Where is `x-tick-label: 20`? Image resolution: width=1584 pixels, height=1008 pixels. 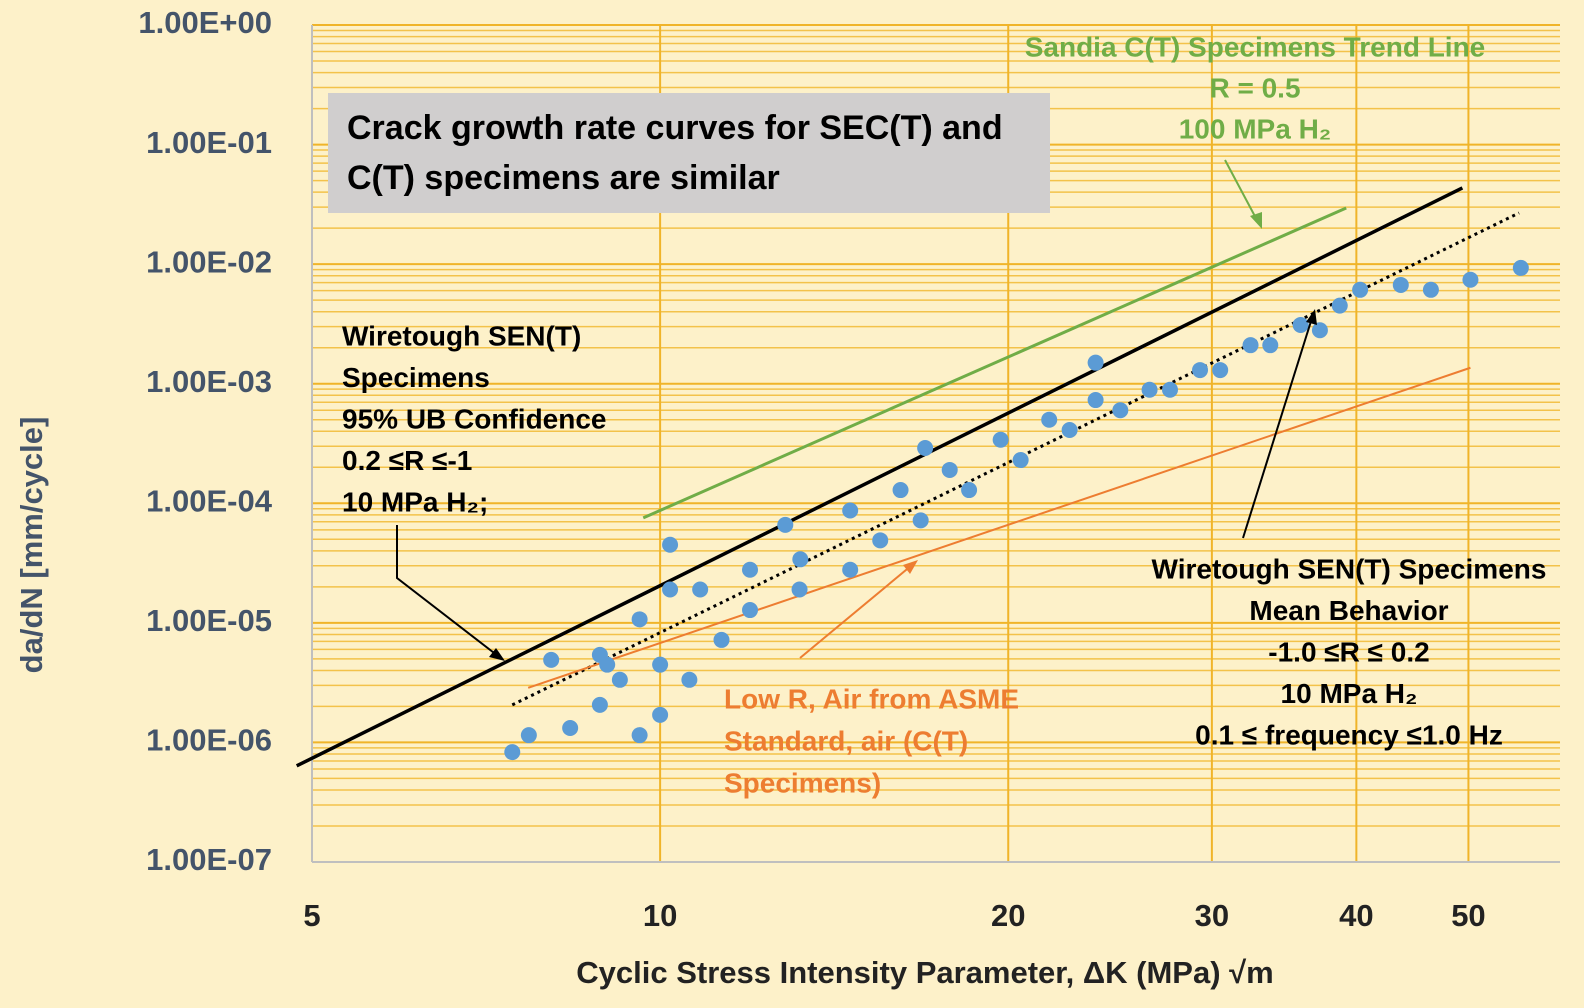 x-tick-label: 20 is located at coordinates (1008, 915).